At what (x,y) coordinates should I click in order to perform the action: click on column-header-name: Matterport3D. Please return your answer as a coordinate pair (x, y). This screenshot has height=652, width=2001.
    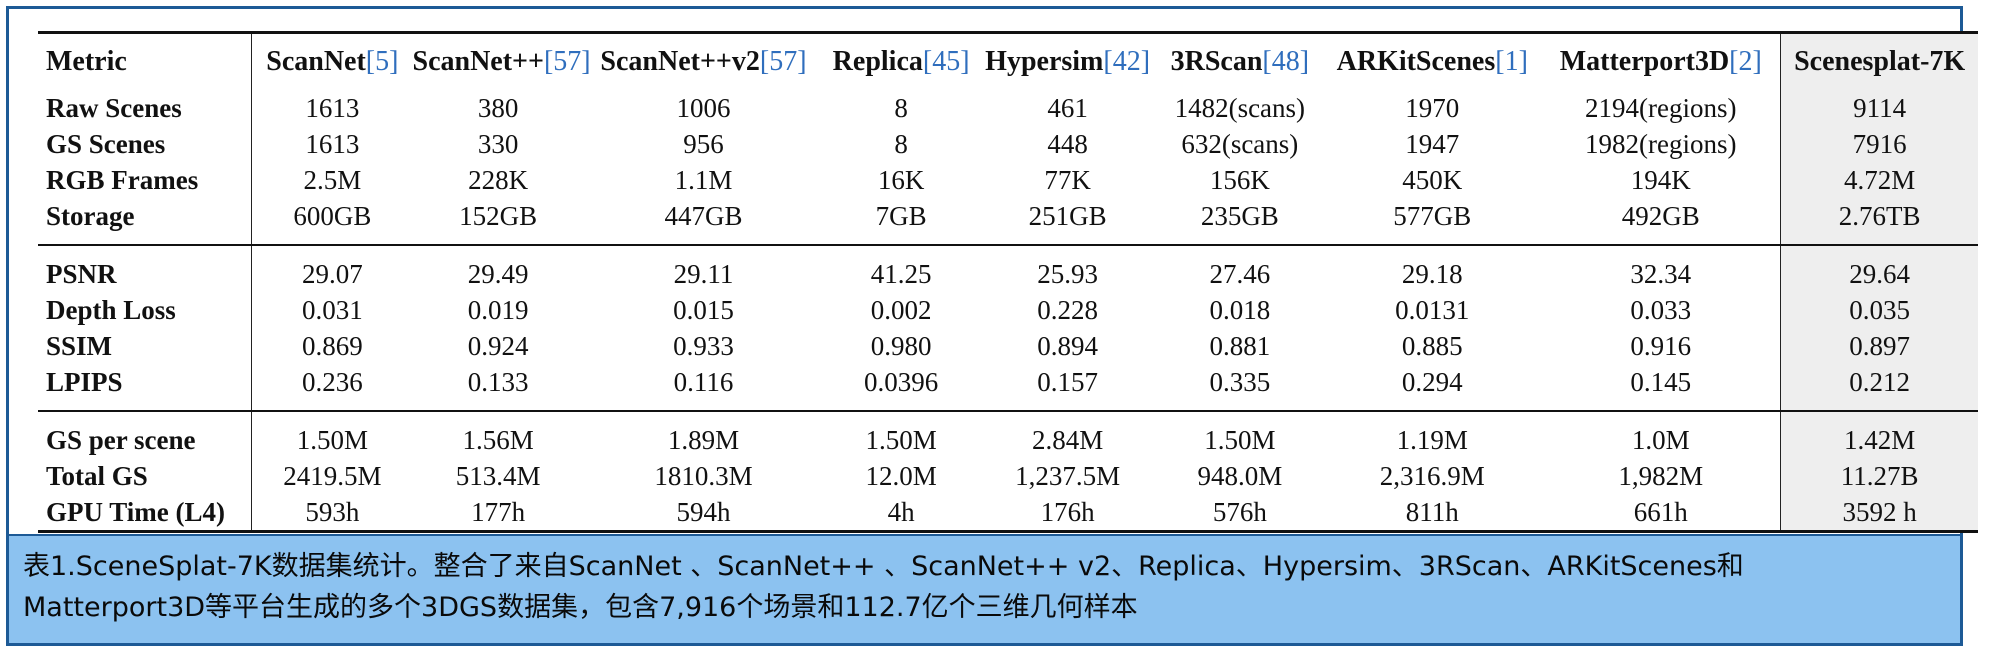
    Looking at the image, I should click on (1644, 61).